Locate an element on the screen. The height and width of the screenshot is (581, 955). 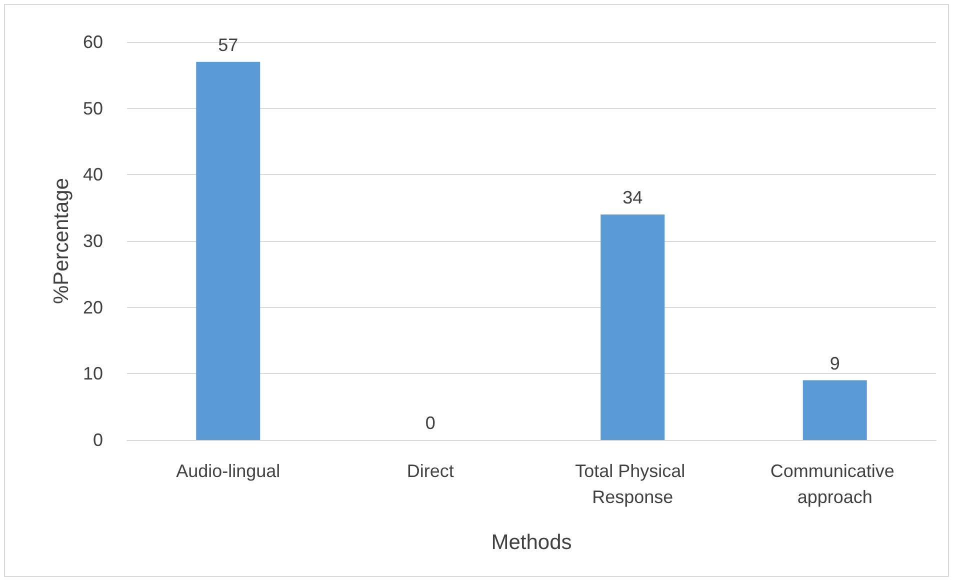
x-tick-label: Total Physical Response is located at coordinates (632, 484).